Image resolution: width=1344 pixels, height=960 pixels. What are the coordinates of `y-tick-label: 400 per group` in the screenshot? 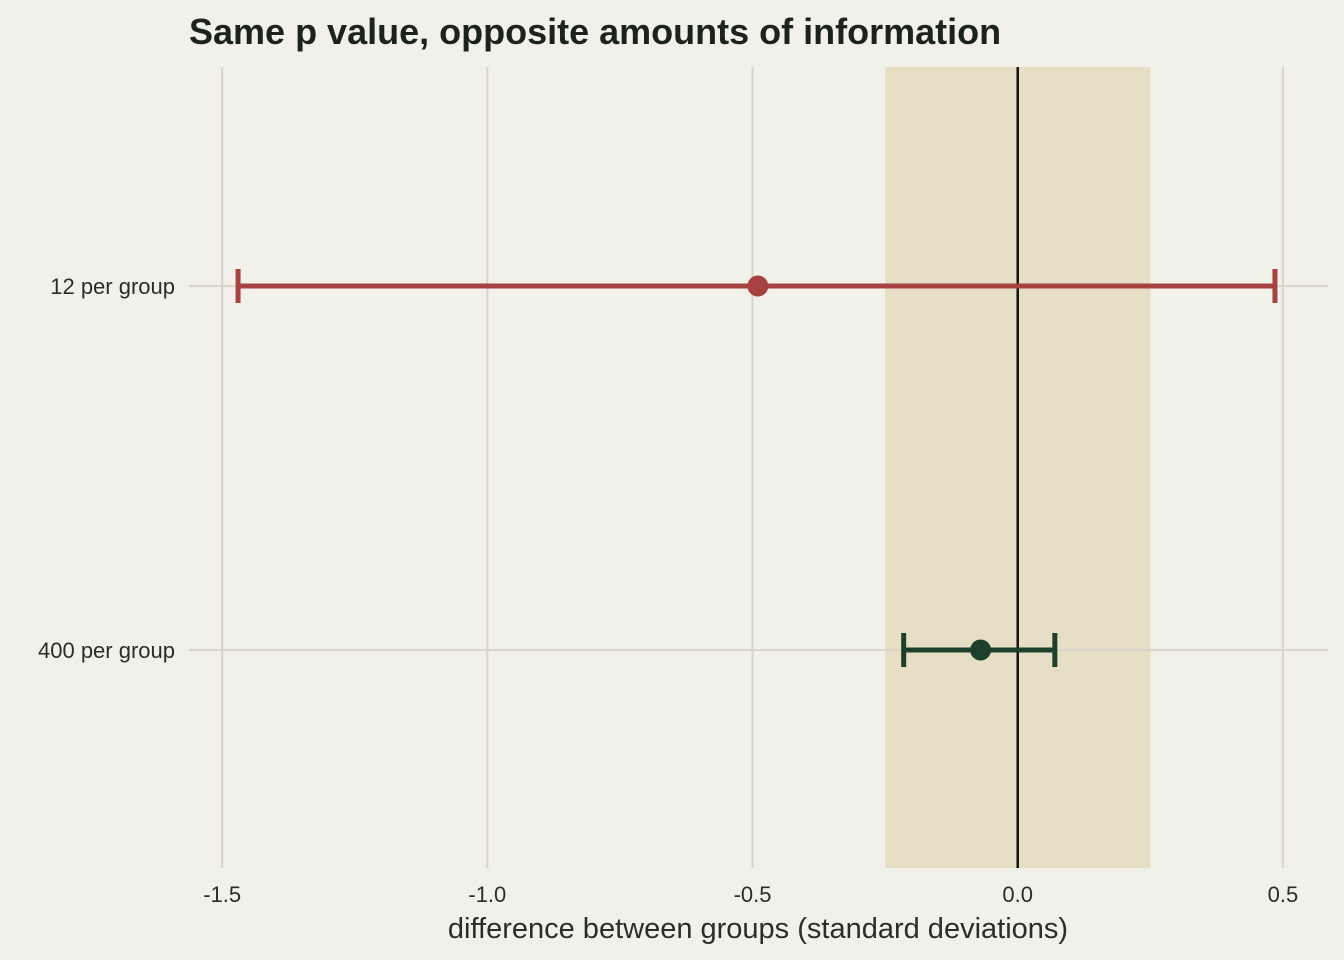 It's located at (106, 650).